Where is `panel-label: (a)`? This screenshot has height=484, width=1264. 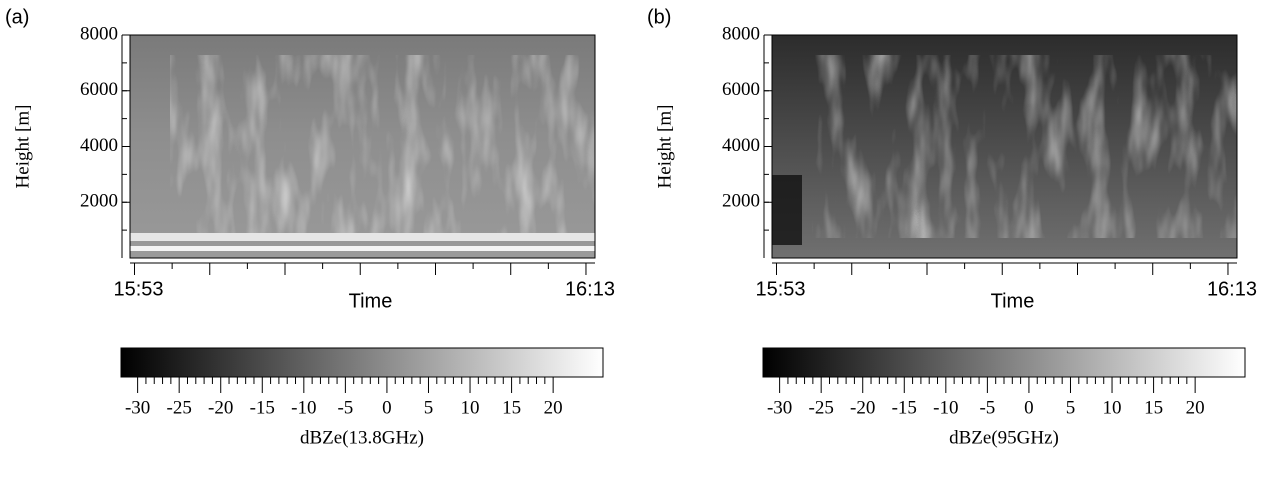 panel-label: (a) is located at coordinates (17, 17).